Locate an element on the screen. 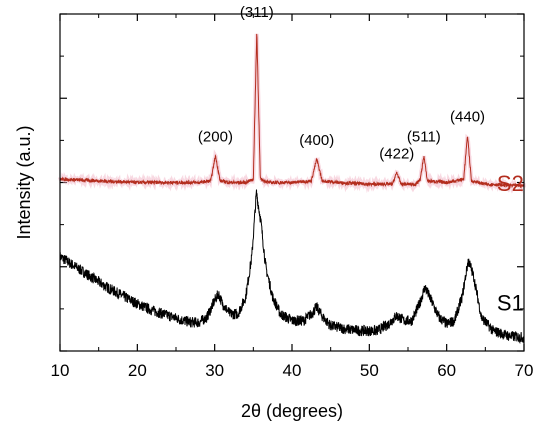 Image resolution: width=550 pixels, height=431 pixels. x-tick-label: 60 is located at coordinates (446, 370).